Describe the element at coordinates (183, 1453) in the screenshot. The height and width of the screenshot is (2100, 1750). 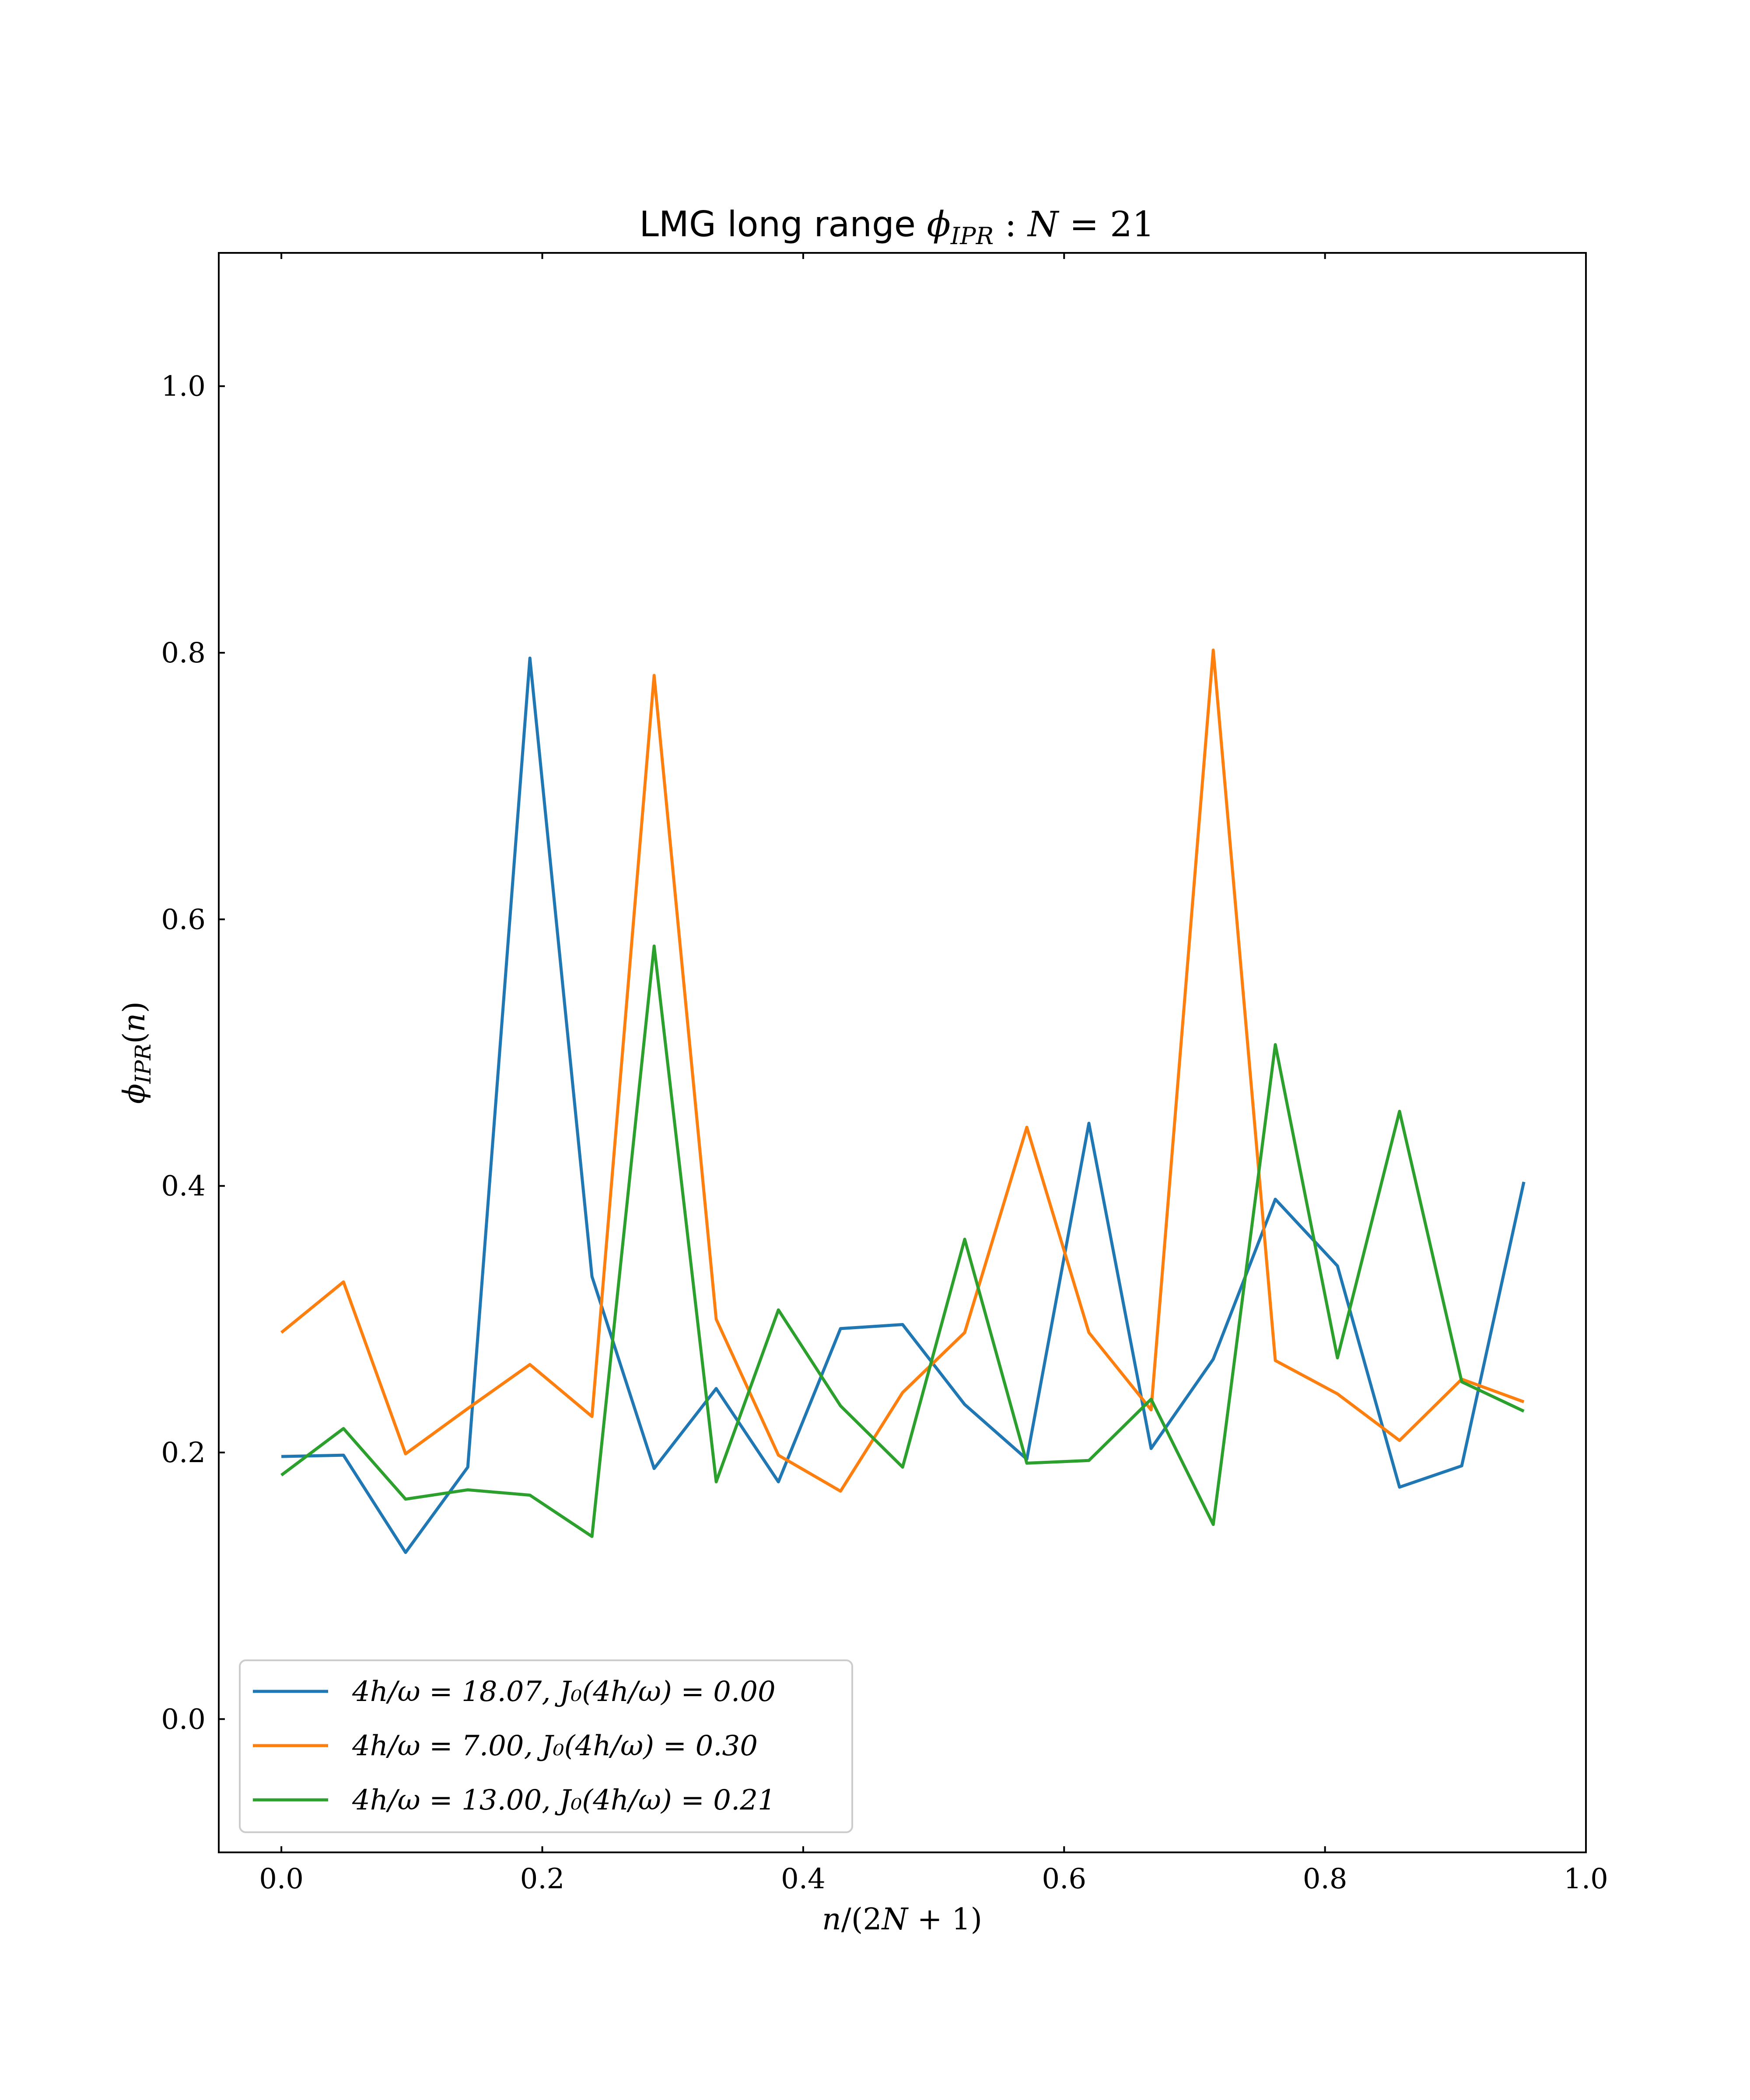
I see `y-tick-label: 0.2` at that location.